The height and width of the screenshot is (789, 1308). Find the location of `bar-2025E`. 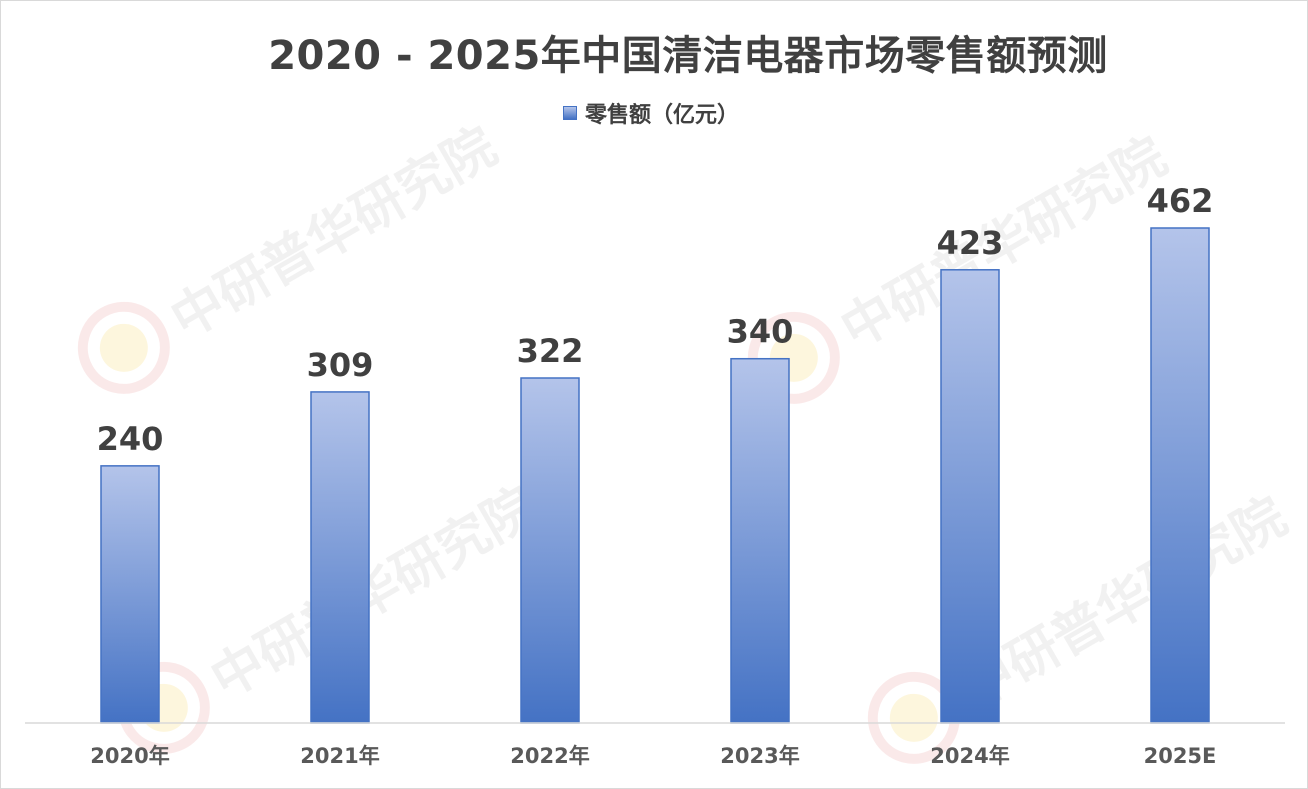

bar-2025E is located at coordinates (1180, 475).